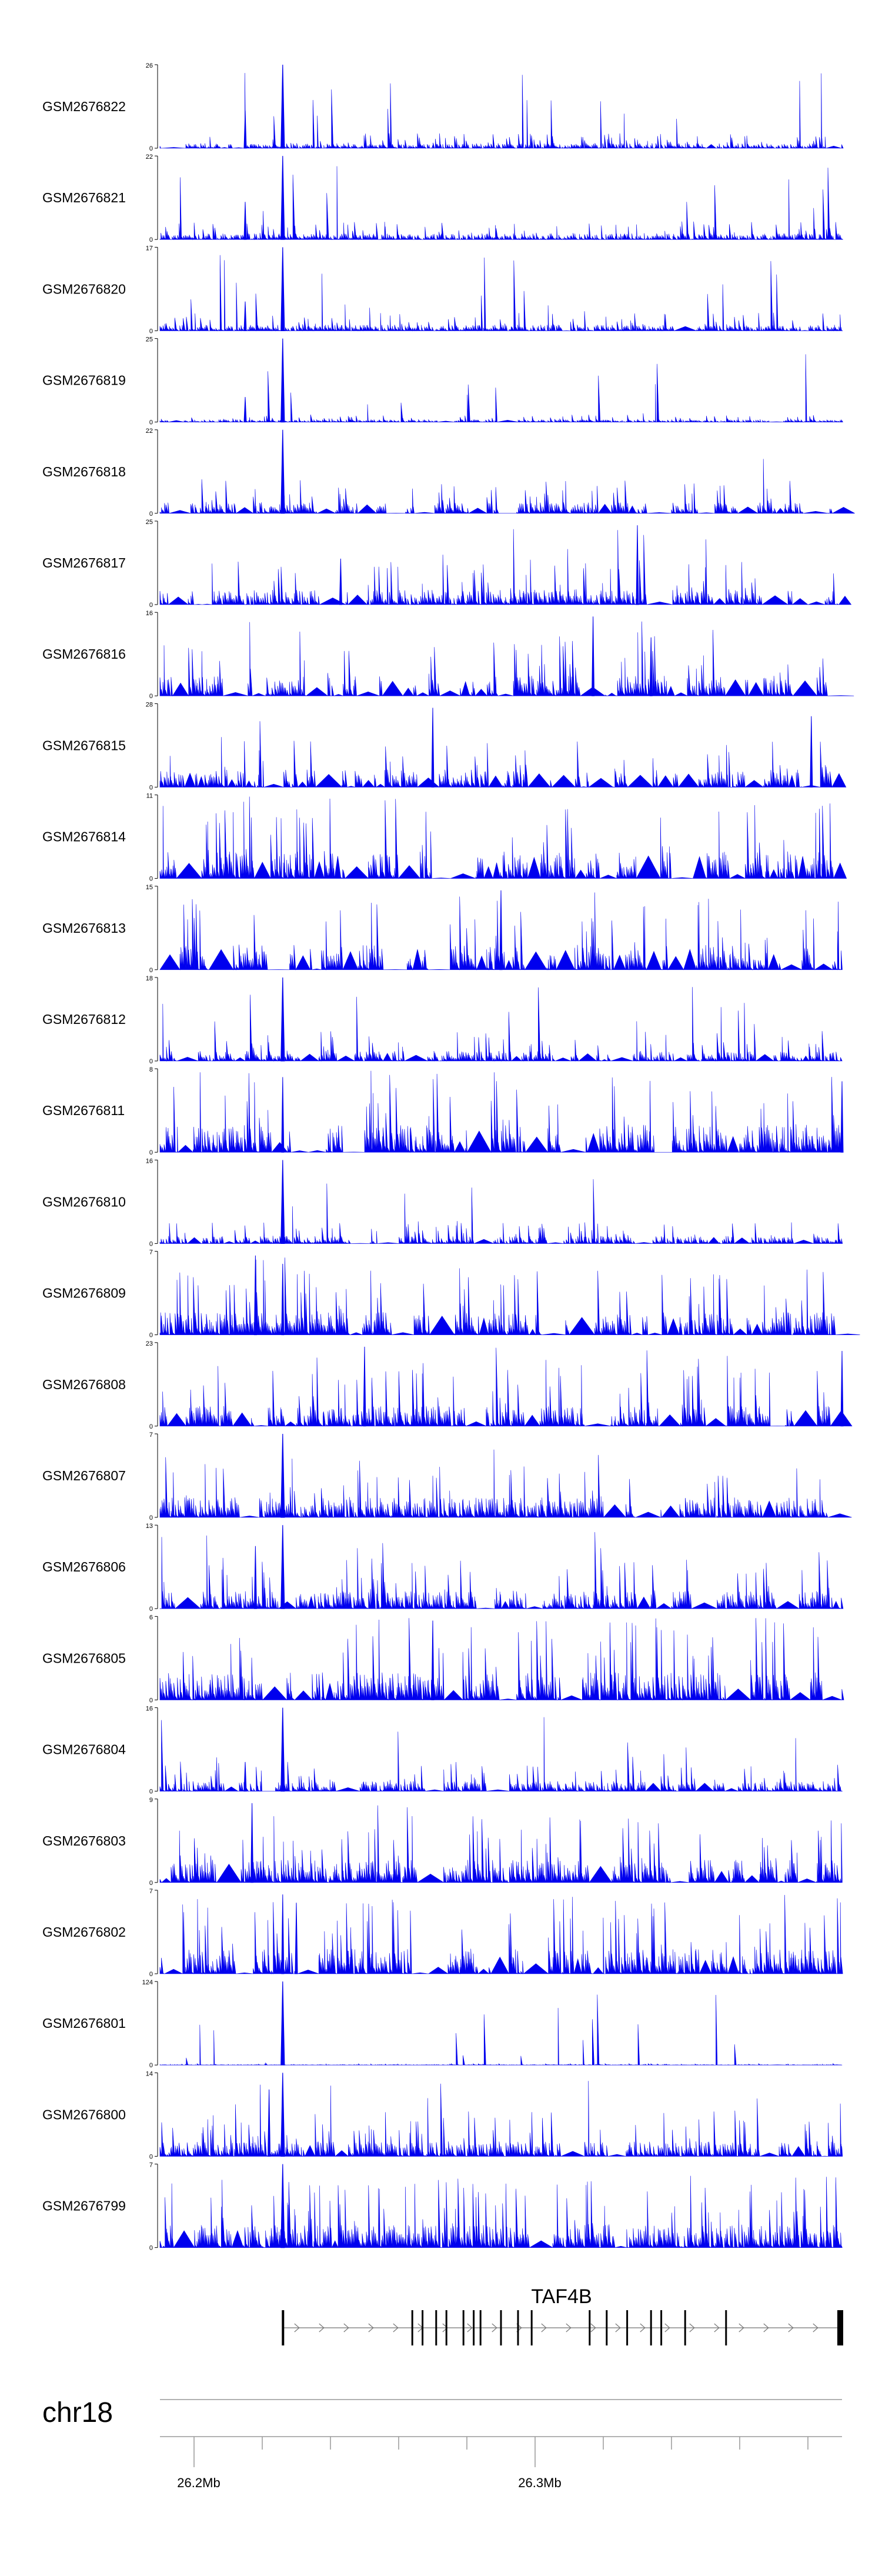 This screenshot has width=882, height=2576. I want to click on track-label: GSM2676803, so click(84, 1840).